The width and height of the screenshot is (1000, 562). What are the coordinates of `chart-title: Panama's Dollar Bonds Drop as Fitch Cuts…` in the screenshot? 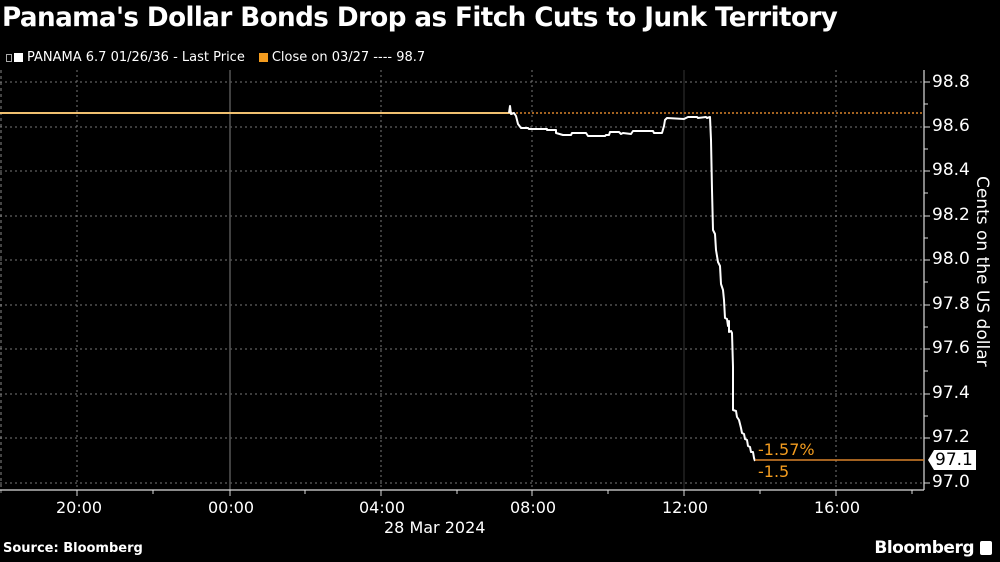 It's located at (420, 17).